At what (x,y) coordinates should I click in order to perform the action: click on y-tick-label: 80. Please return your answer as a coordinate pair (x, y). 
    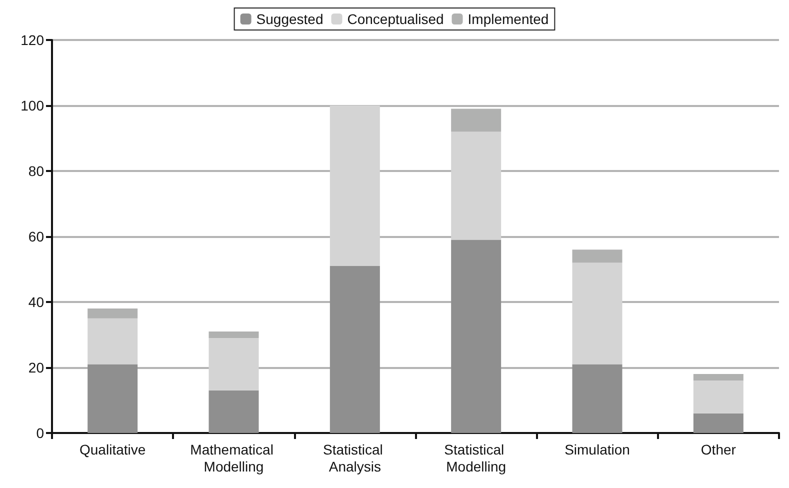
    Looking at the image, I should click on (36, 171).